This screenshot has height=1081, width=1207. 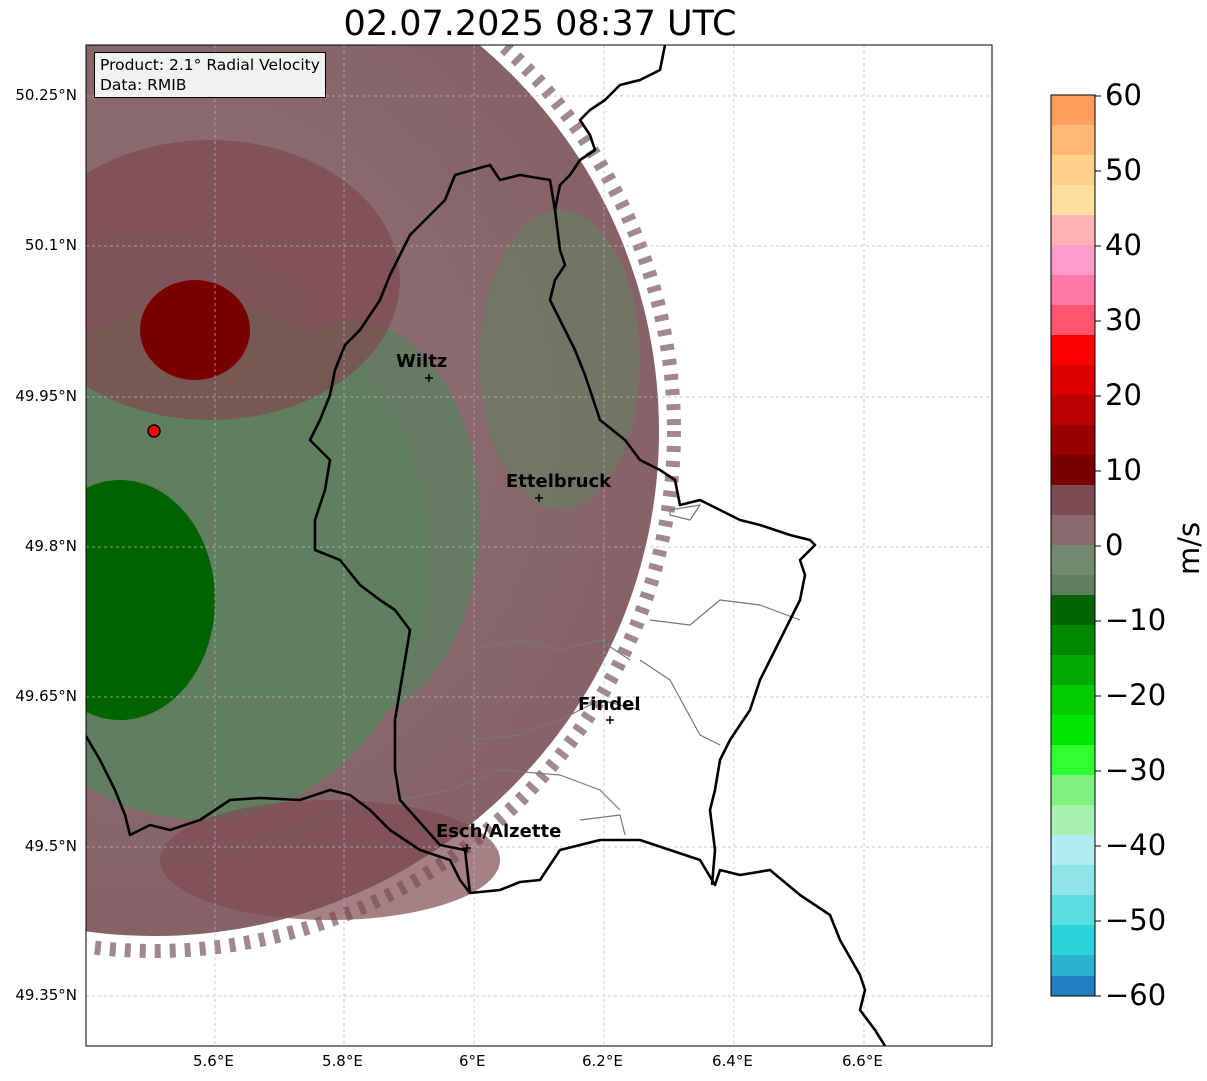 I want to click on radar-site-marker, so click(x=154, y=431).